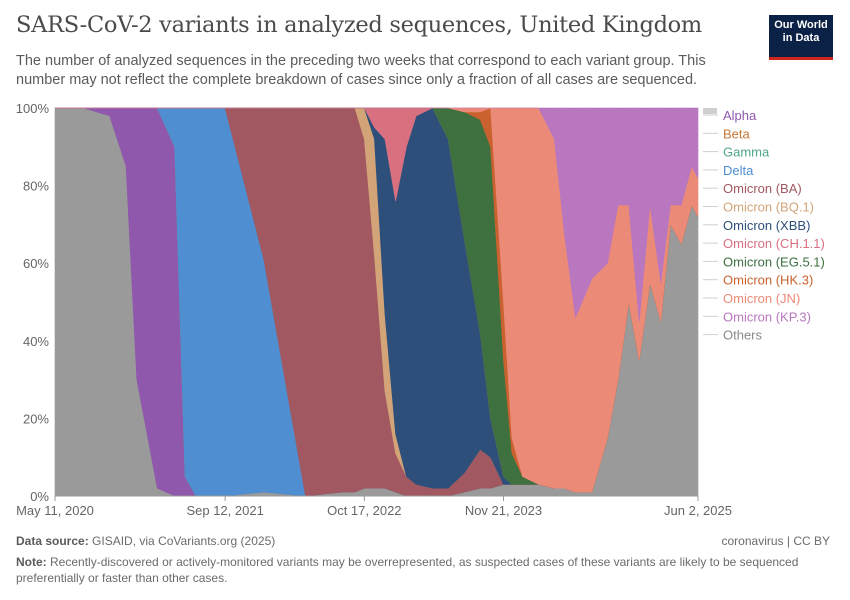 This screenshot has width=850, height=600. Describe the element at coordinates (710, 111) in the screenshot. I see `legend-marker-cluster` at that location.